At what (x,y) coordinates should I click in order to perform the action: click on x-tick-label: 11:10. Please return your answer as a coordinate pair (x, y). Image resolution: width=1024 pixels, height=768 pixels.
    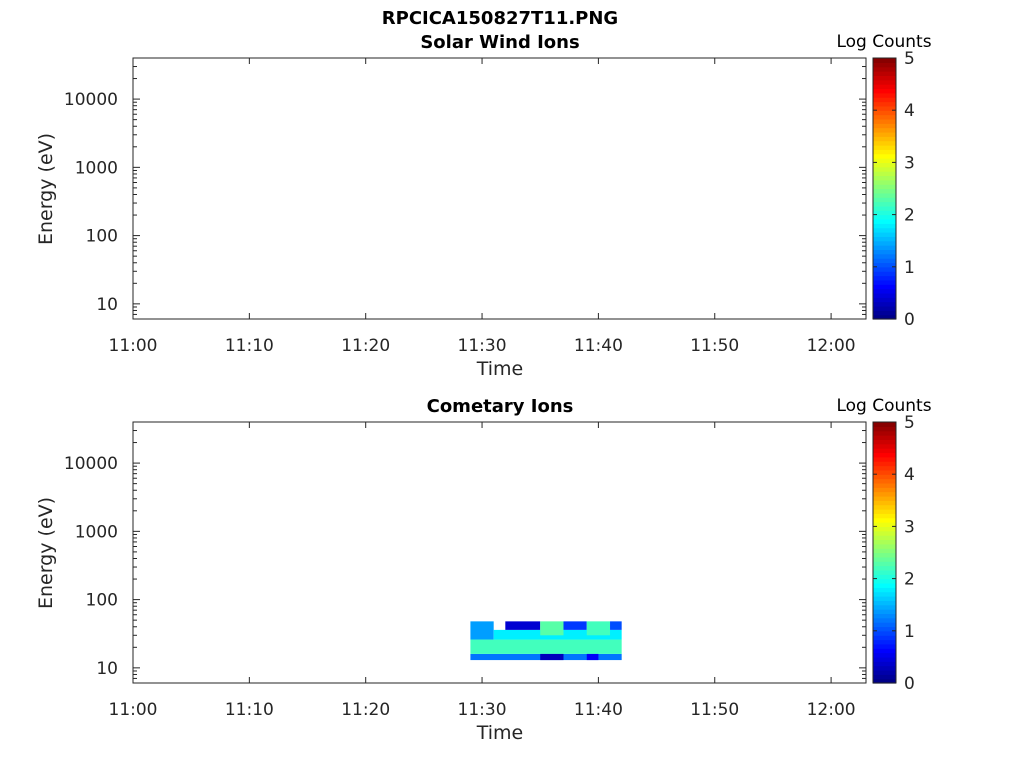
    Looking at the image, I should click on (249, 710).